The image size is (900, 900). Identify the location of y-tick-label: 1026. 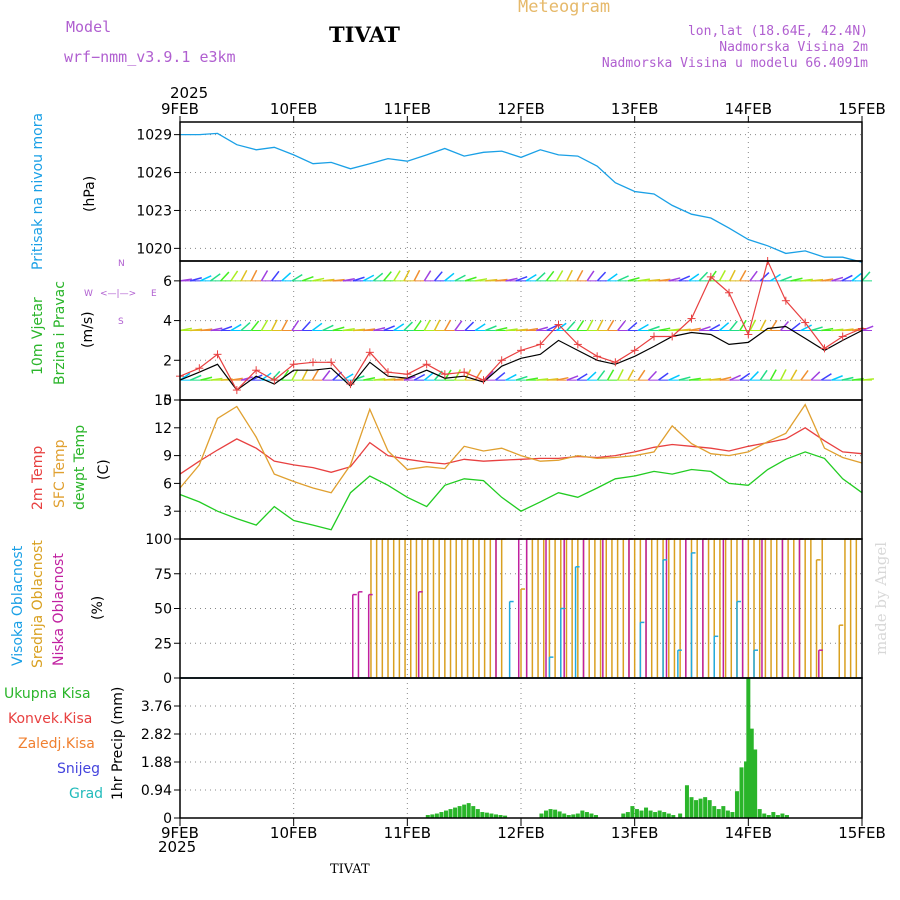
(154, 174).